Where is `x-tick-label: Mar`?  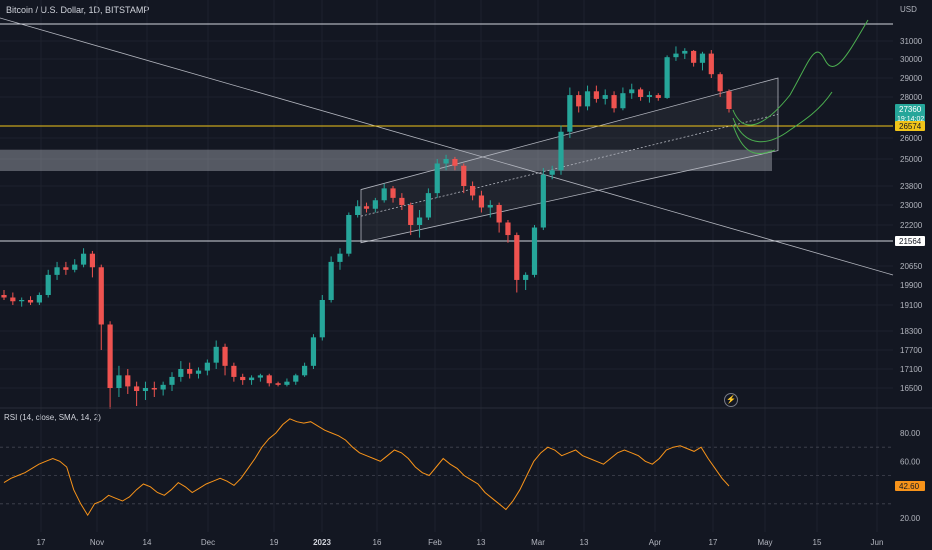
x-tick-label: Mar is located at coordinates (538, 542).